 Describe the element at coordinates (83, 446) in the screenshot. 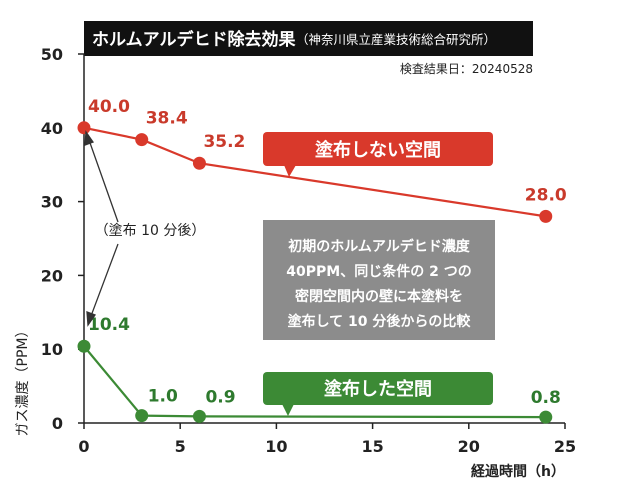

I see `x-tick-label: 0` at that location.